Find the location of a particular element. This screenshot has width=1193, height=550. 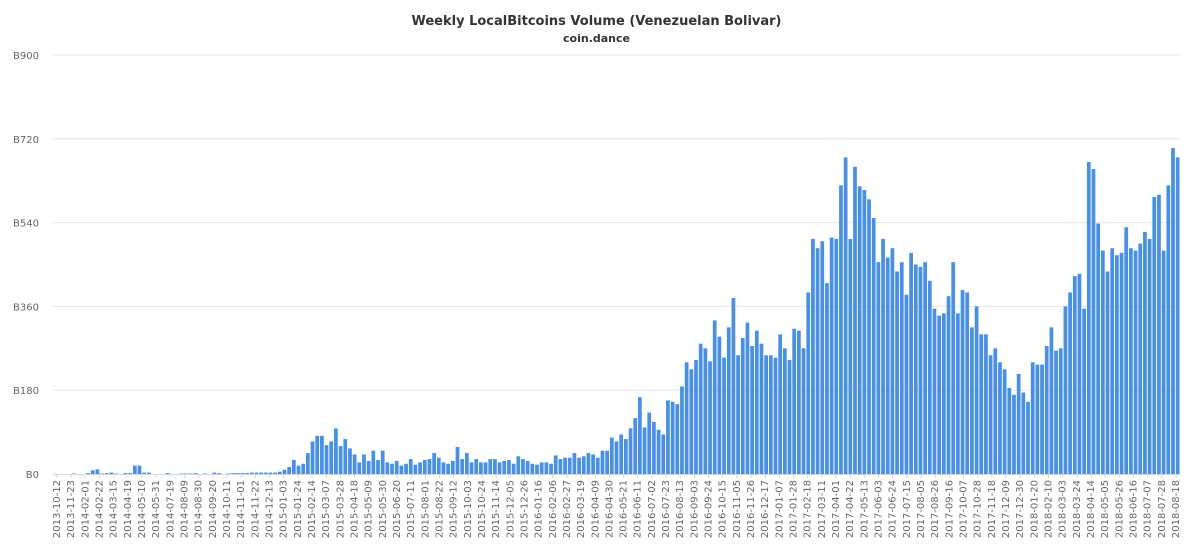

x-tick-label: 2016-03-19 is located at coordinates (581, 509).